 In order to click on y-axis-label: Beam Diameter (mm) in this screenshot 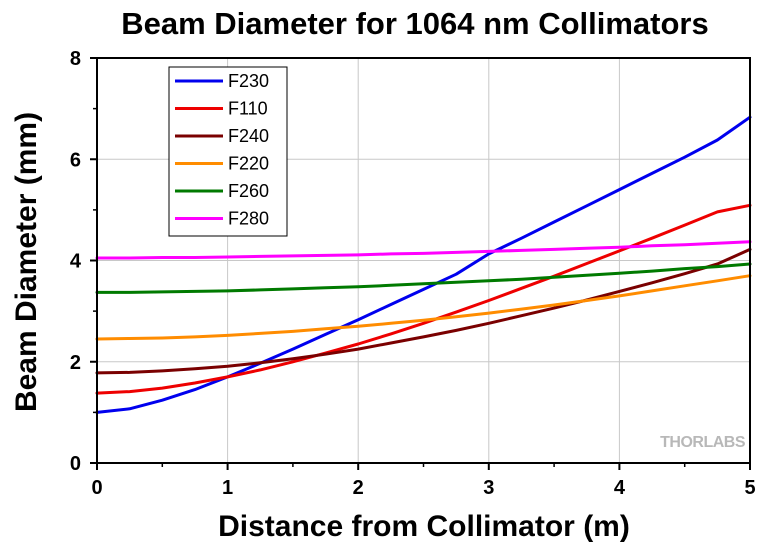, I will do `click(26, 262)`.